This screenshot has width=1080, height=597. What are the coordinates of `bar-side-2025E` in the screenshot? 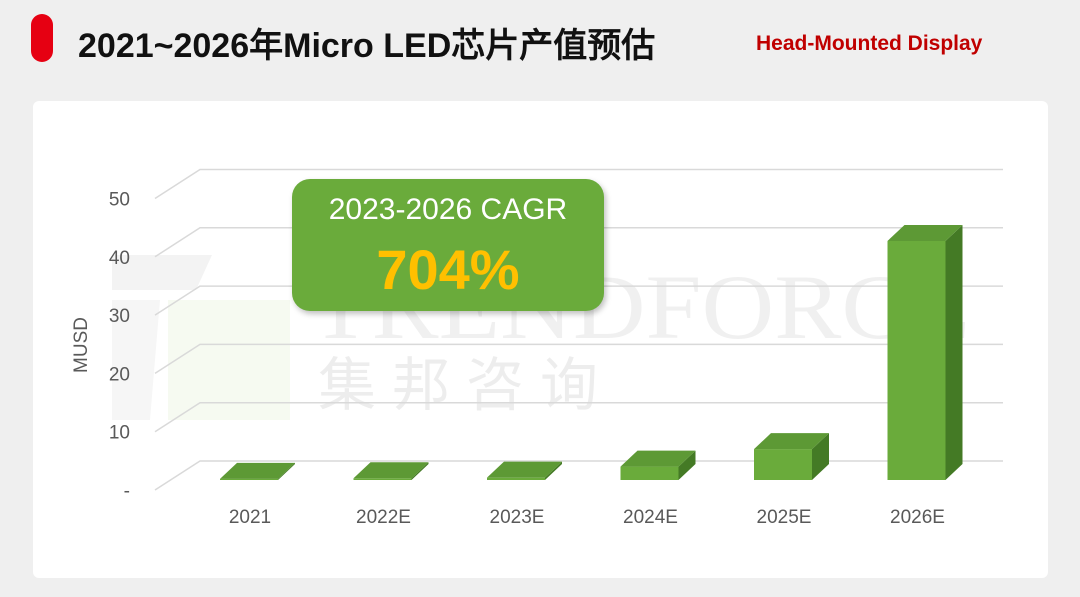 It's located at (820, 456).